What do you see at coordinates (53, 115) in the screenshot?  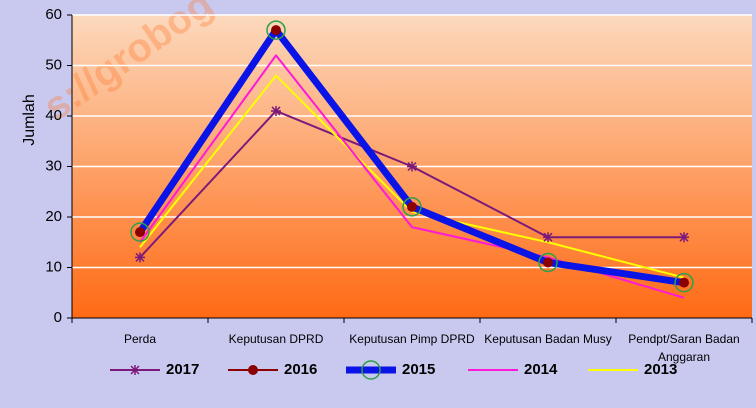 I see `y-tick-label: 40` at bounding box center [53, 115].